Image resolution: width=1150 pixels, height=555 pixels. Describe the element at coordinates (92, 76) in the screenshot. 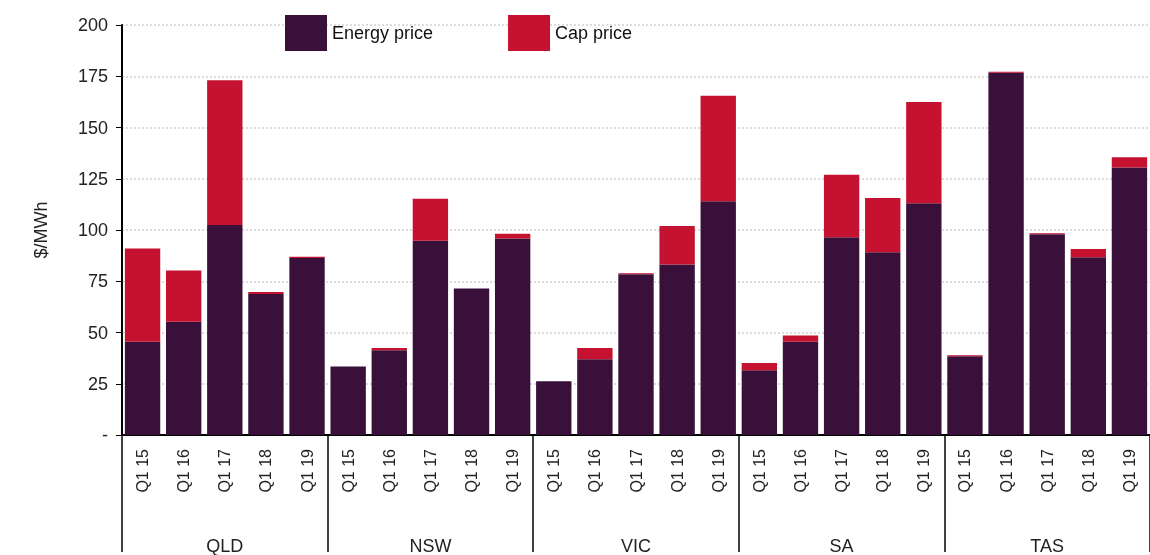

I see `y-tick-label: 175` at that location.